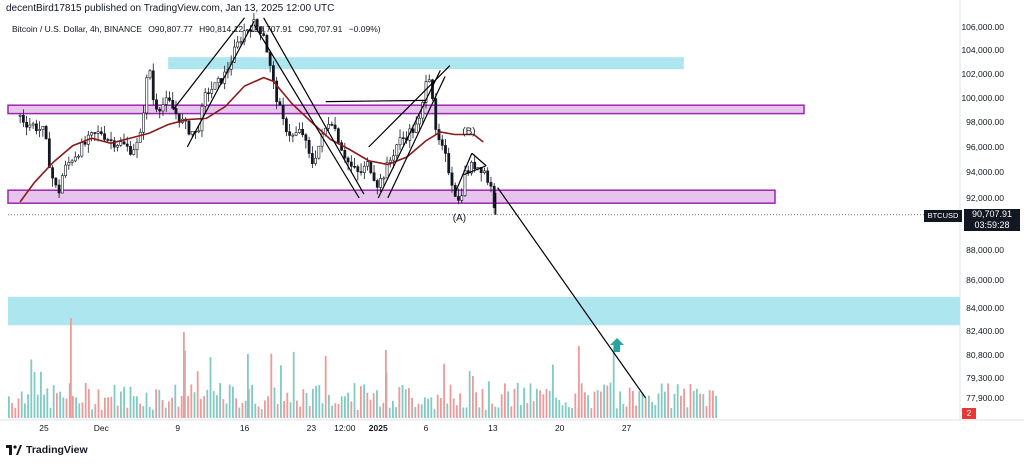 This screenshot has height=464, width=1024. Describe the element at coordinates (468, 132) in the screenshot. I see `wave-label: (B)` at that location.